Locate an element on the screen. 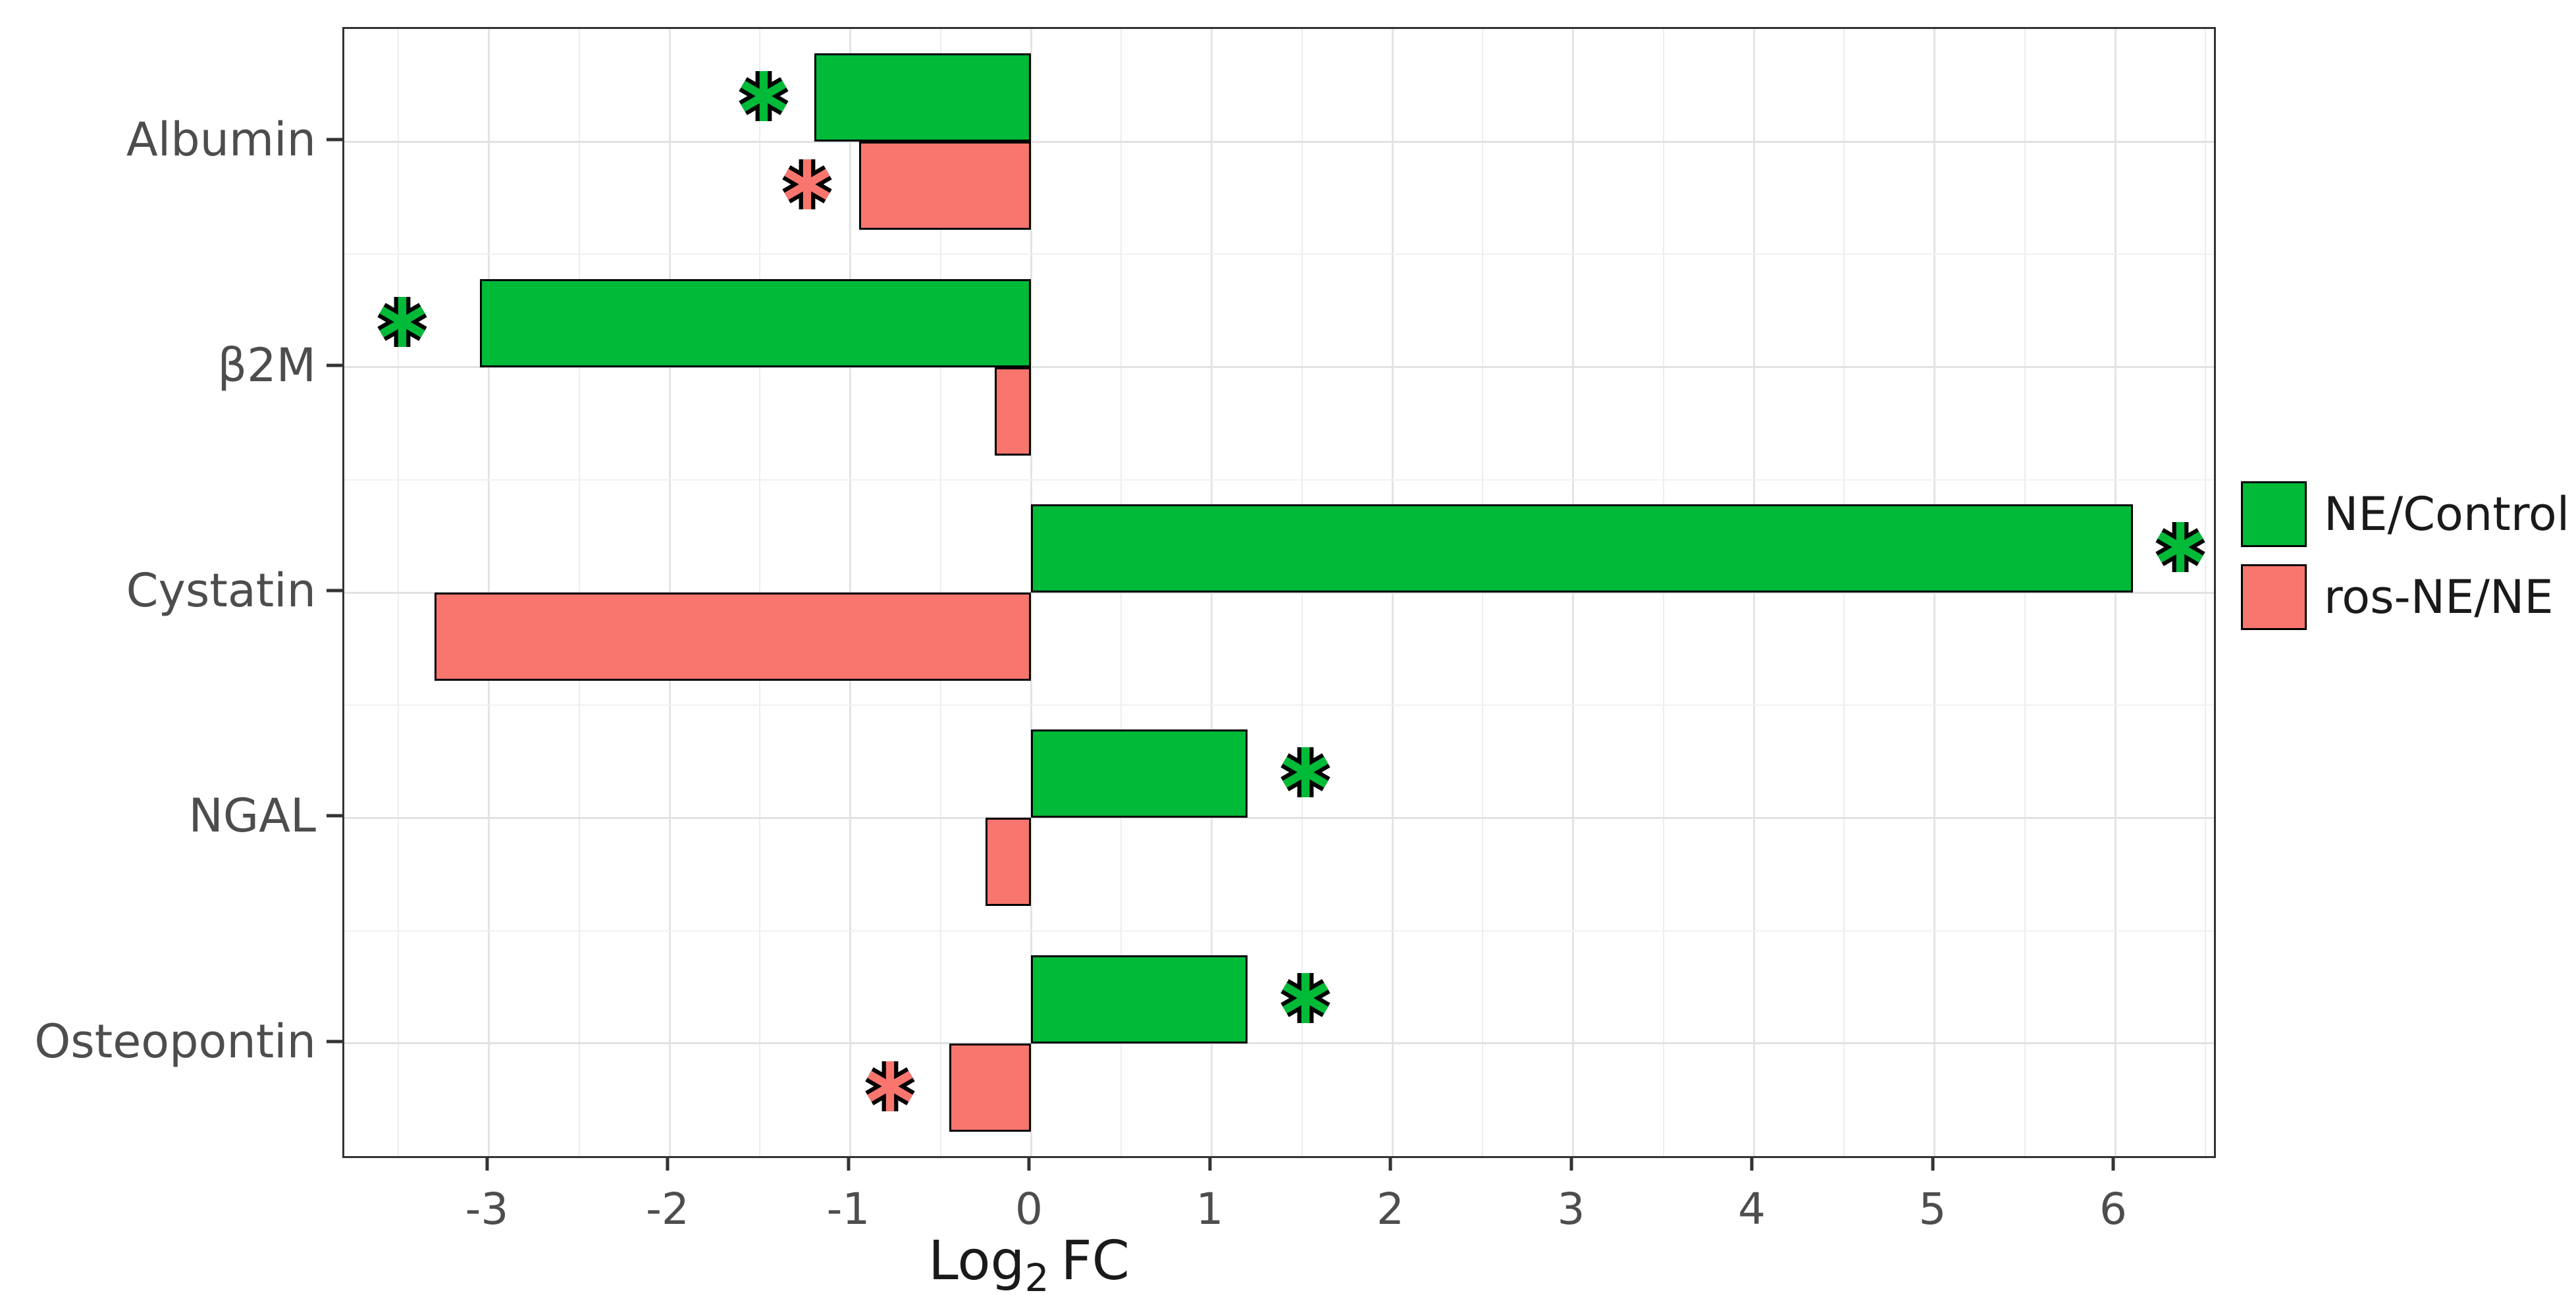  bar-Cystatin-NE/Control is located at coordinates (1582, 548).